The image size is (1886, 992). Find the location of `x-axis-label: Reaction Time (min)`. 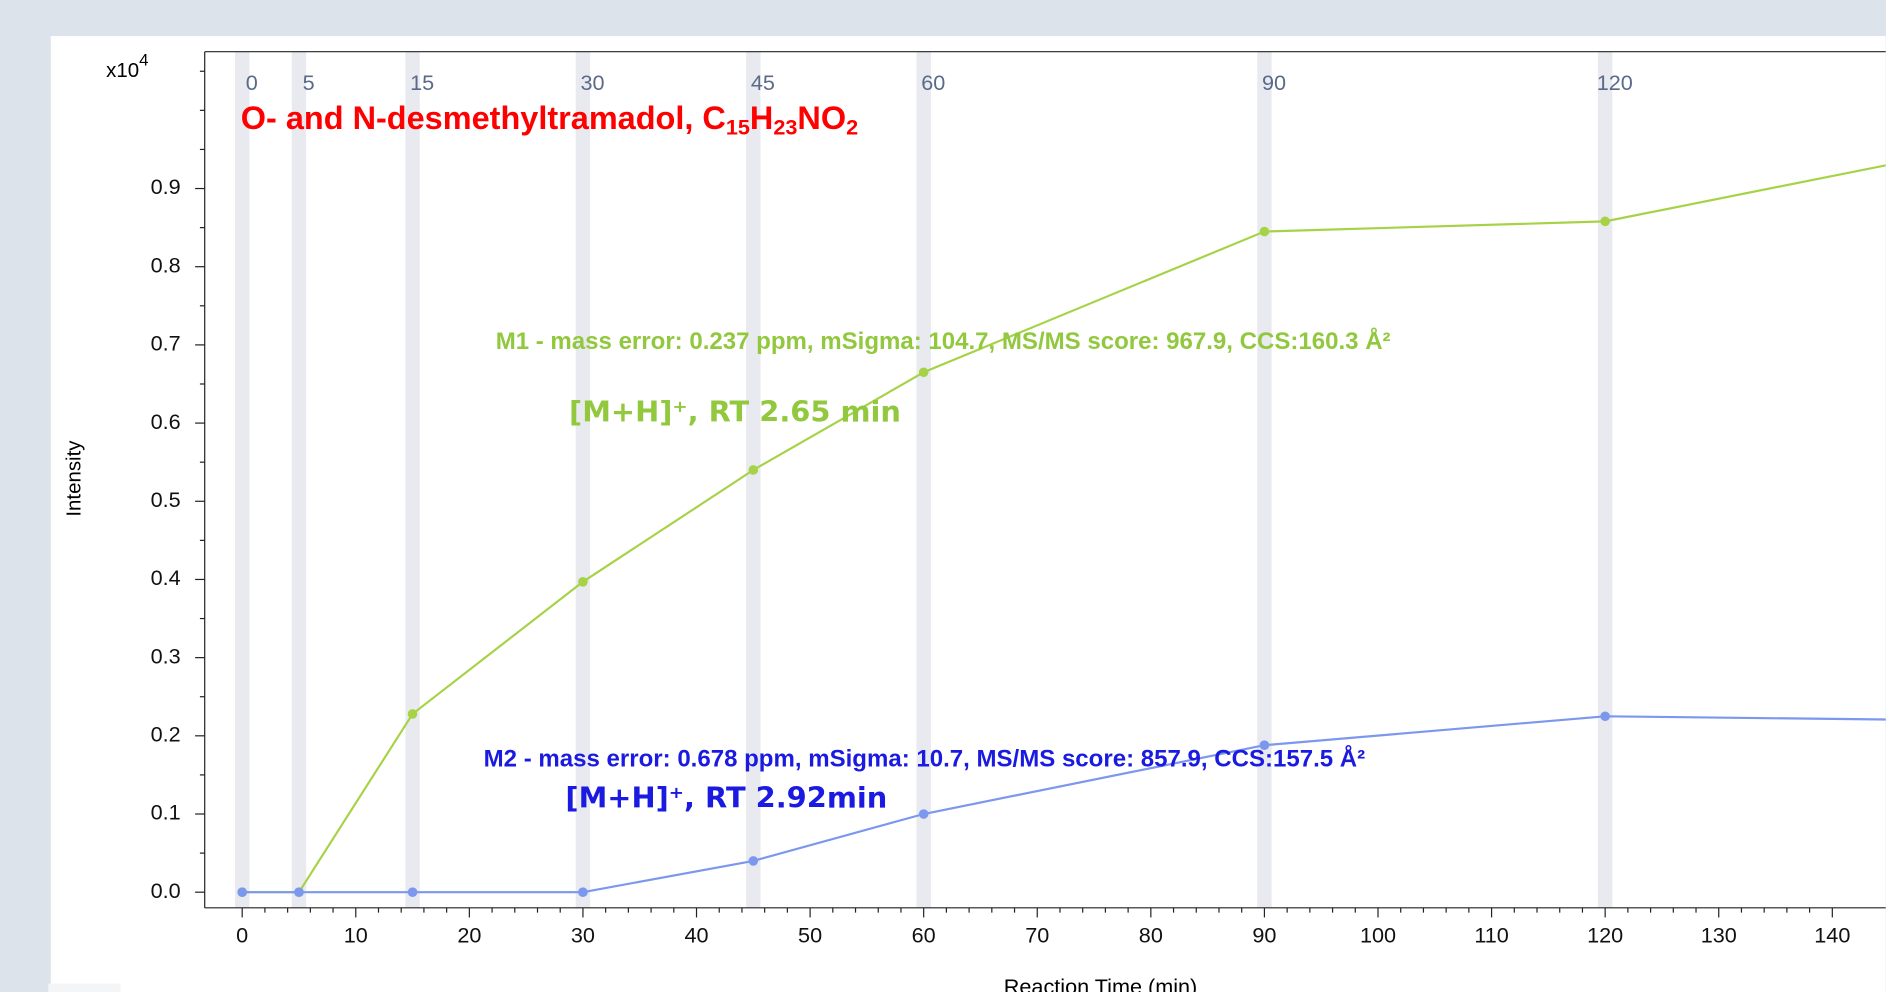

x-axis-label: Reaction Time (min) is located at coordinates (1100, 983).